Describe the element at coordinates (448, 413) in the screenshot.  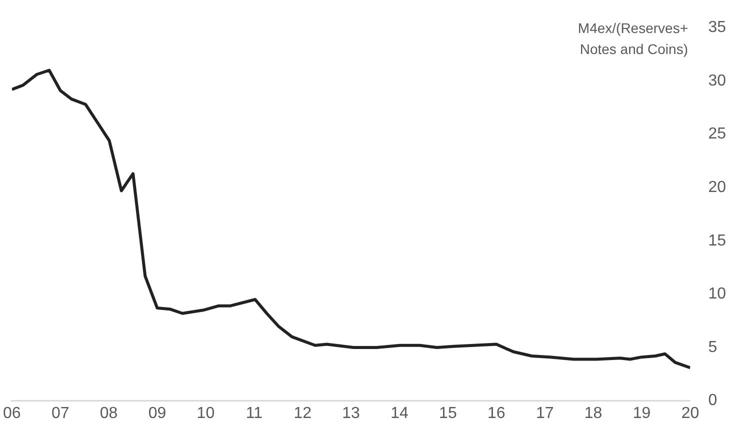
I see `x-tick-label: 15` at that location.